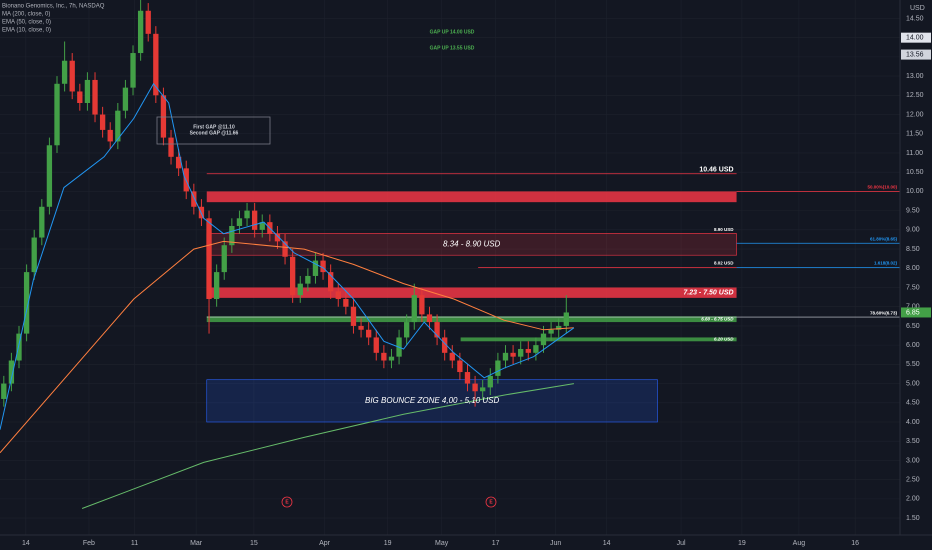  I want to click on y-tick-label: 13.00, so click(915, 76).